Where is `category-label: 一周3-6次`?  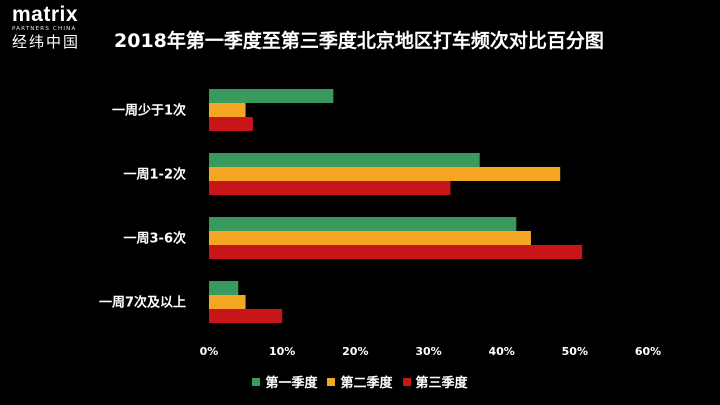 category-label: 一周3-6次 is located at coordinates (155, 239).